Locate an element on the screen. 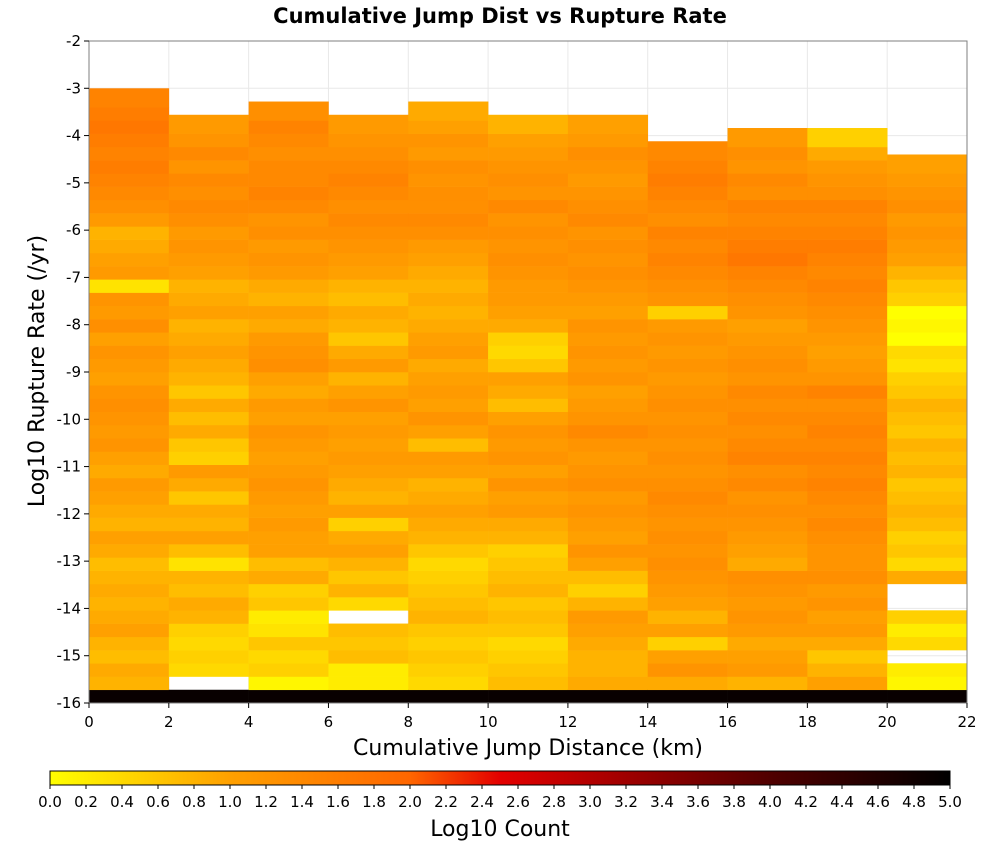 This screenshot has width=1000, height=850. y-tick-label: -13 is located at coordinates (69, 561).